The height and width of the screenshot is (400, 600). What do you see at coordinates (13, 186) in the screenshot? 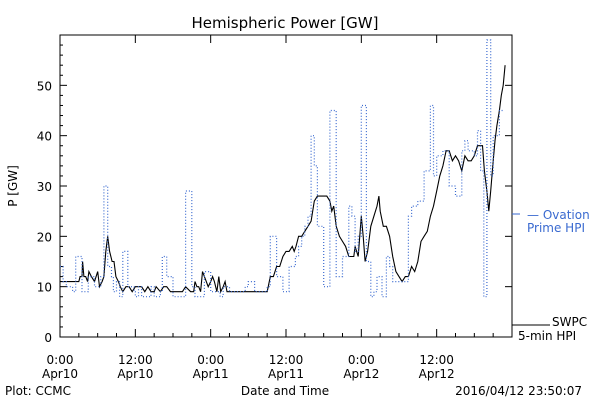
I see `y-axis-label: P [GW]` at bounding box center [13, 186].